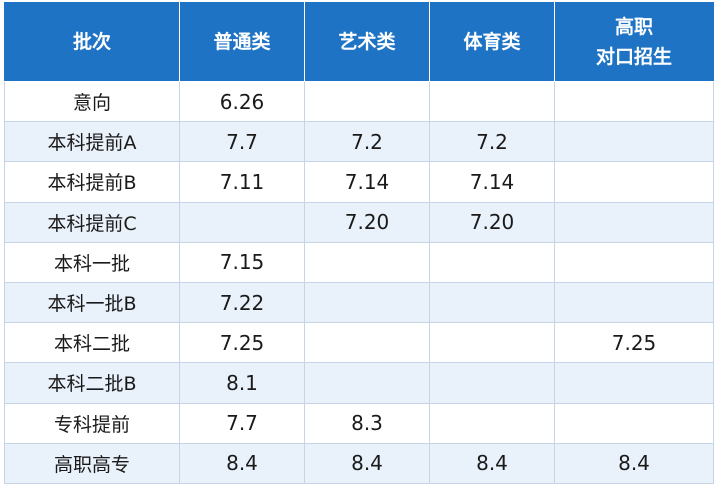 Image resolution: width=716 pixels, height=486 pixels. Describe the element at coordinates (492, 222) in the screenshot. I see `cell-sports: 7.20` at that location.